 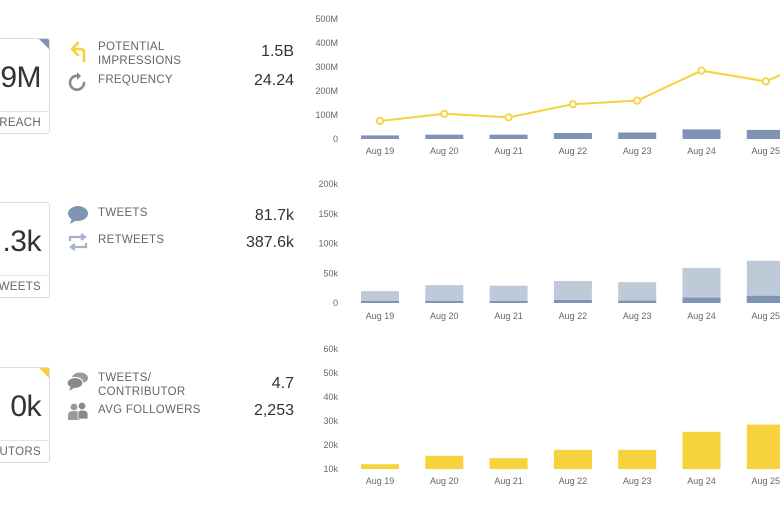 What do you see at coordinates (25, 406) in the screenshot?
I see `contributors-card-value: 0k` at bounding box center [25, 406].